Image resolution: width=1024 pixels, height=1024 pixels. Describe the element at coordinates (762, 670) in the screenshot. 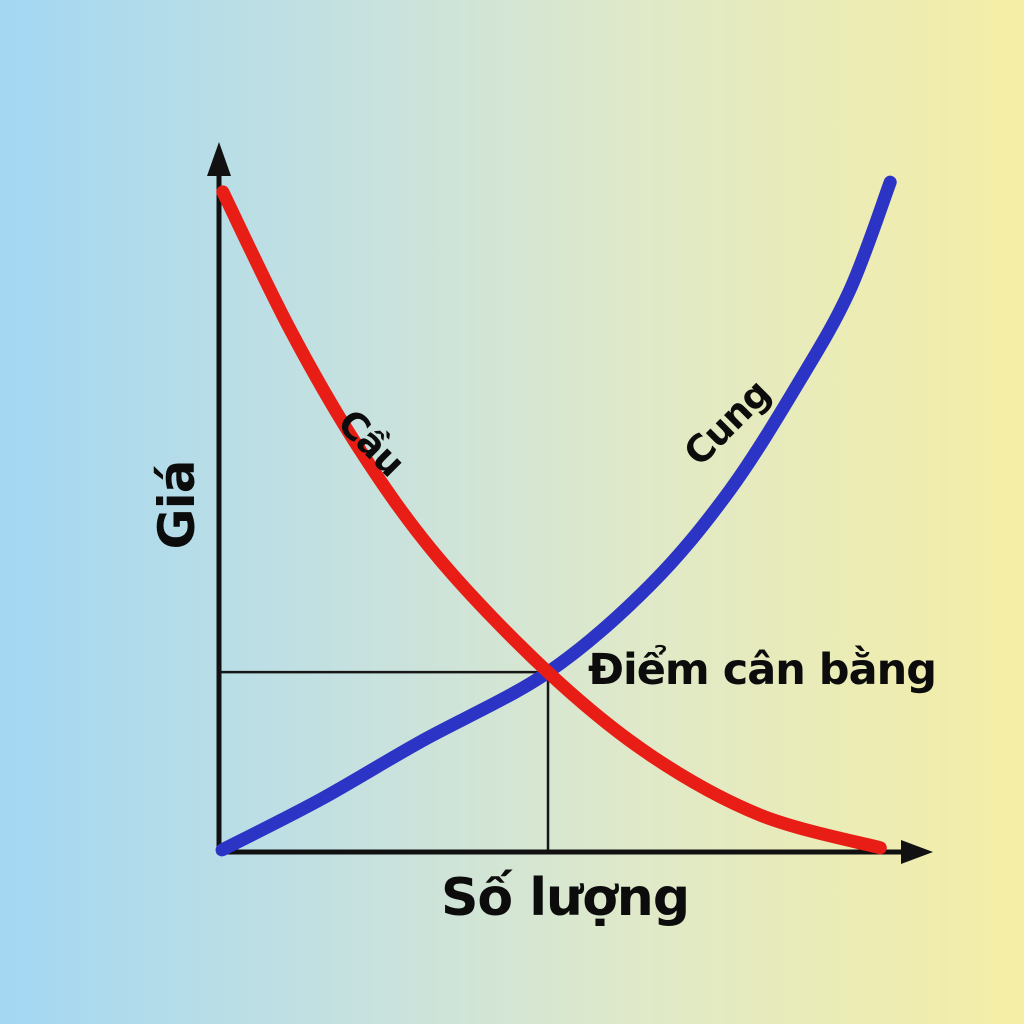

I see `equilibrium-label: Điểm cân bằng` at that location.